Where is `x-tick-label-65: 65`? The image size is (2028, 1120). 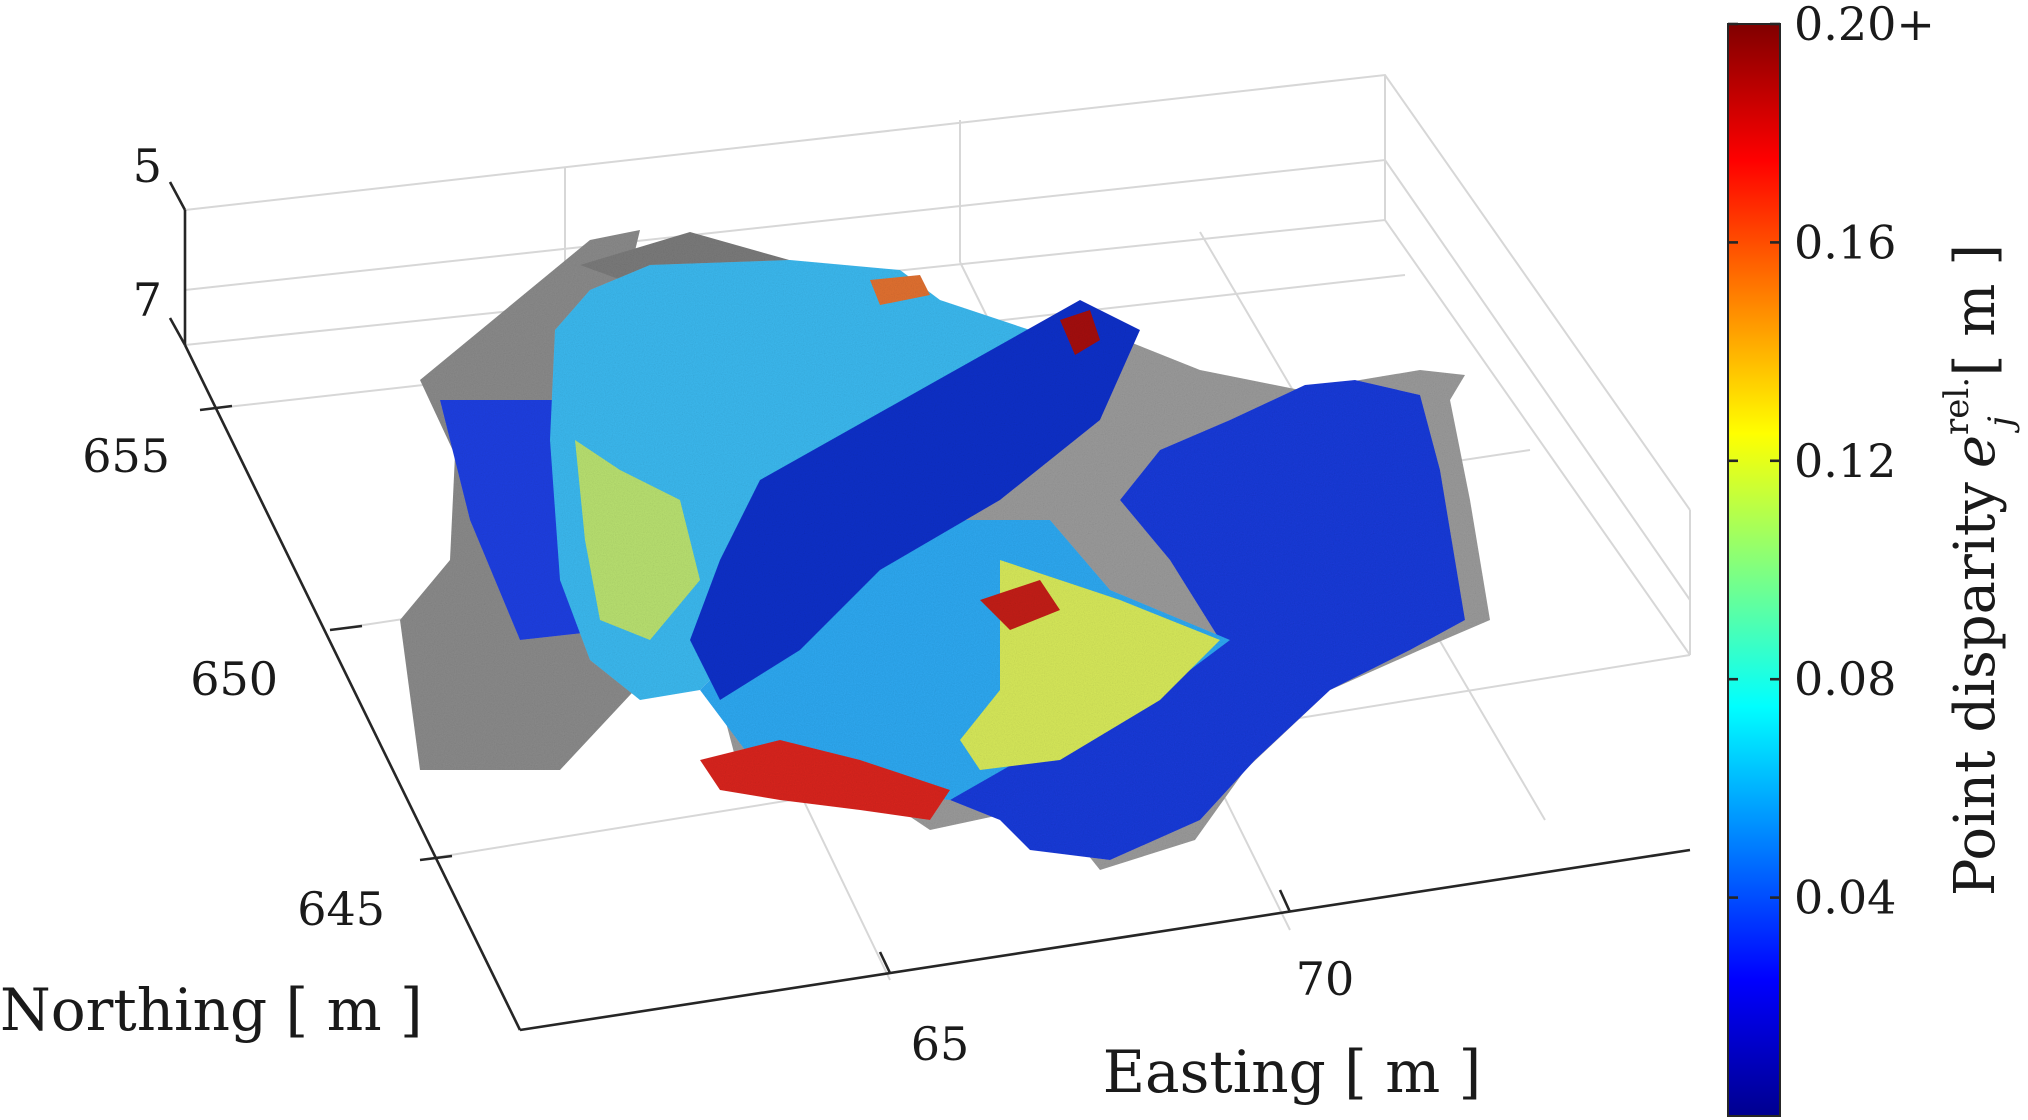 x-tick-label-65: 65 is located at coordinates (940, 1044).